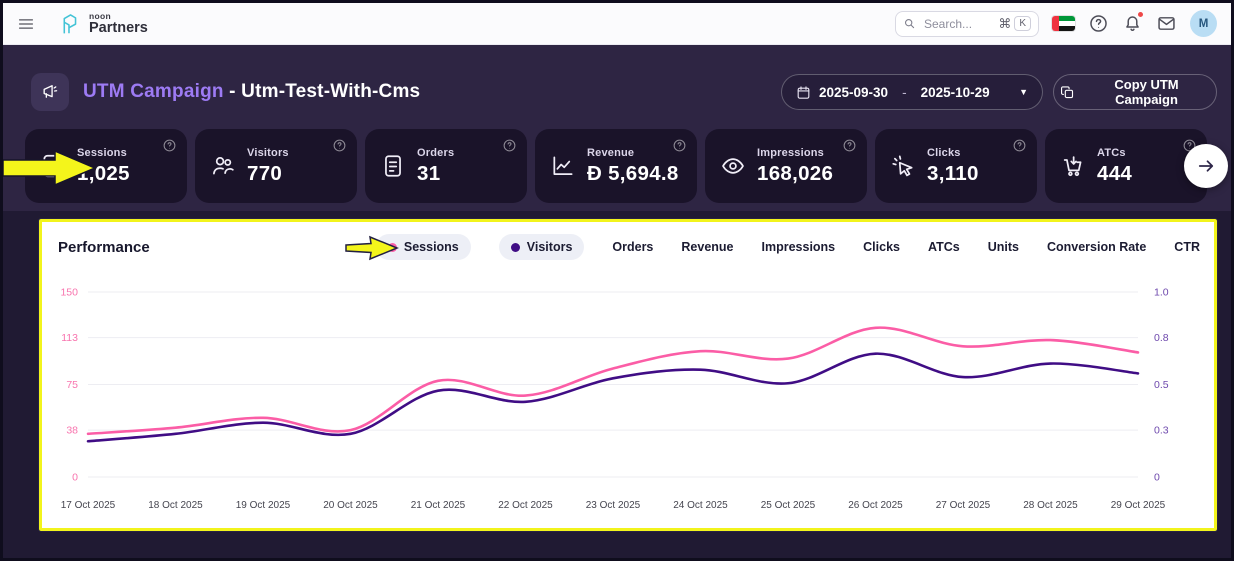 This screenshot has height=561, width=1234. I want to click on metric-label: Clicks, so click(944, 152).